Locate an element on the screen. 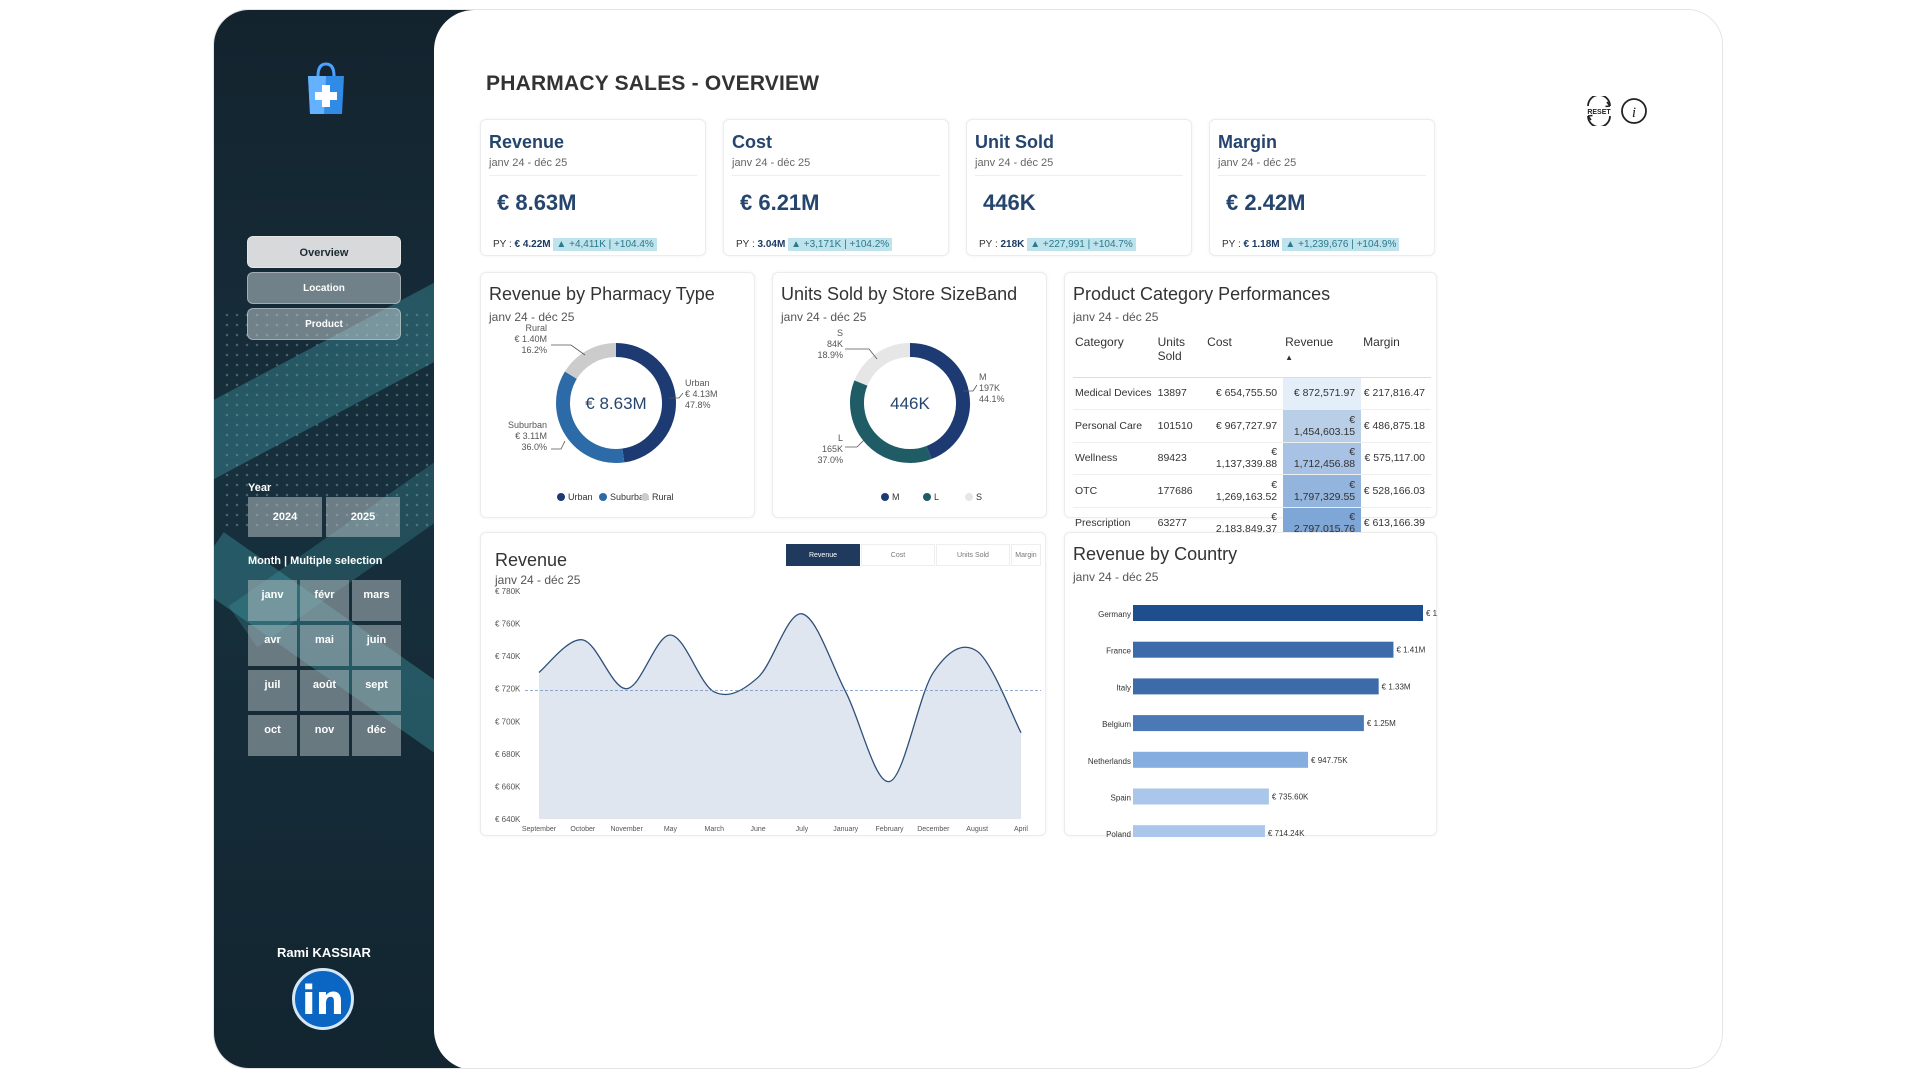 The image size is (1920, 1080). legend-label: S is located at coordinates (979, 497).